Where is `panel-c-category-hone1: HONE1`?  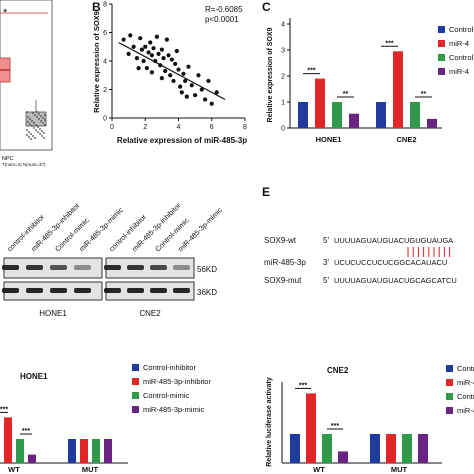
panel-c-category-hone1: HONE1 is located at coordinates (329, 139).